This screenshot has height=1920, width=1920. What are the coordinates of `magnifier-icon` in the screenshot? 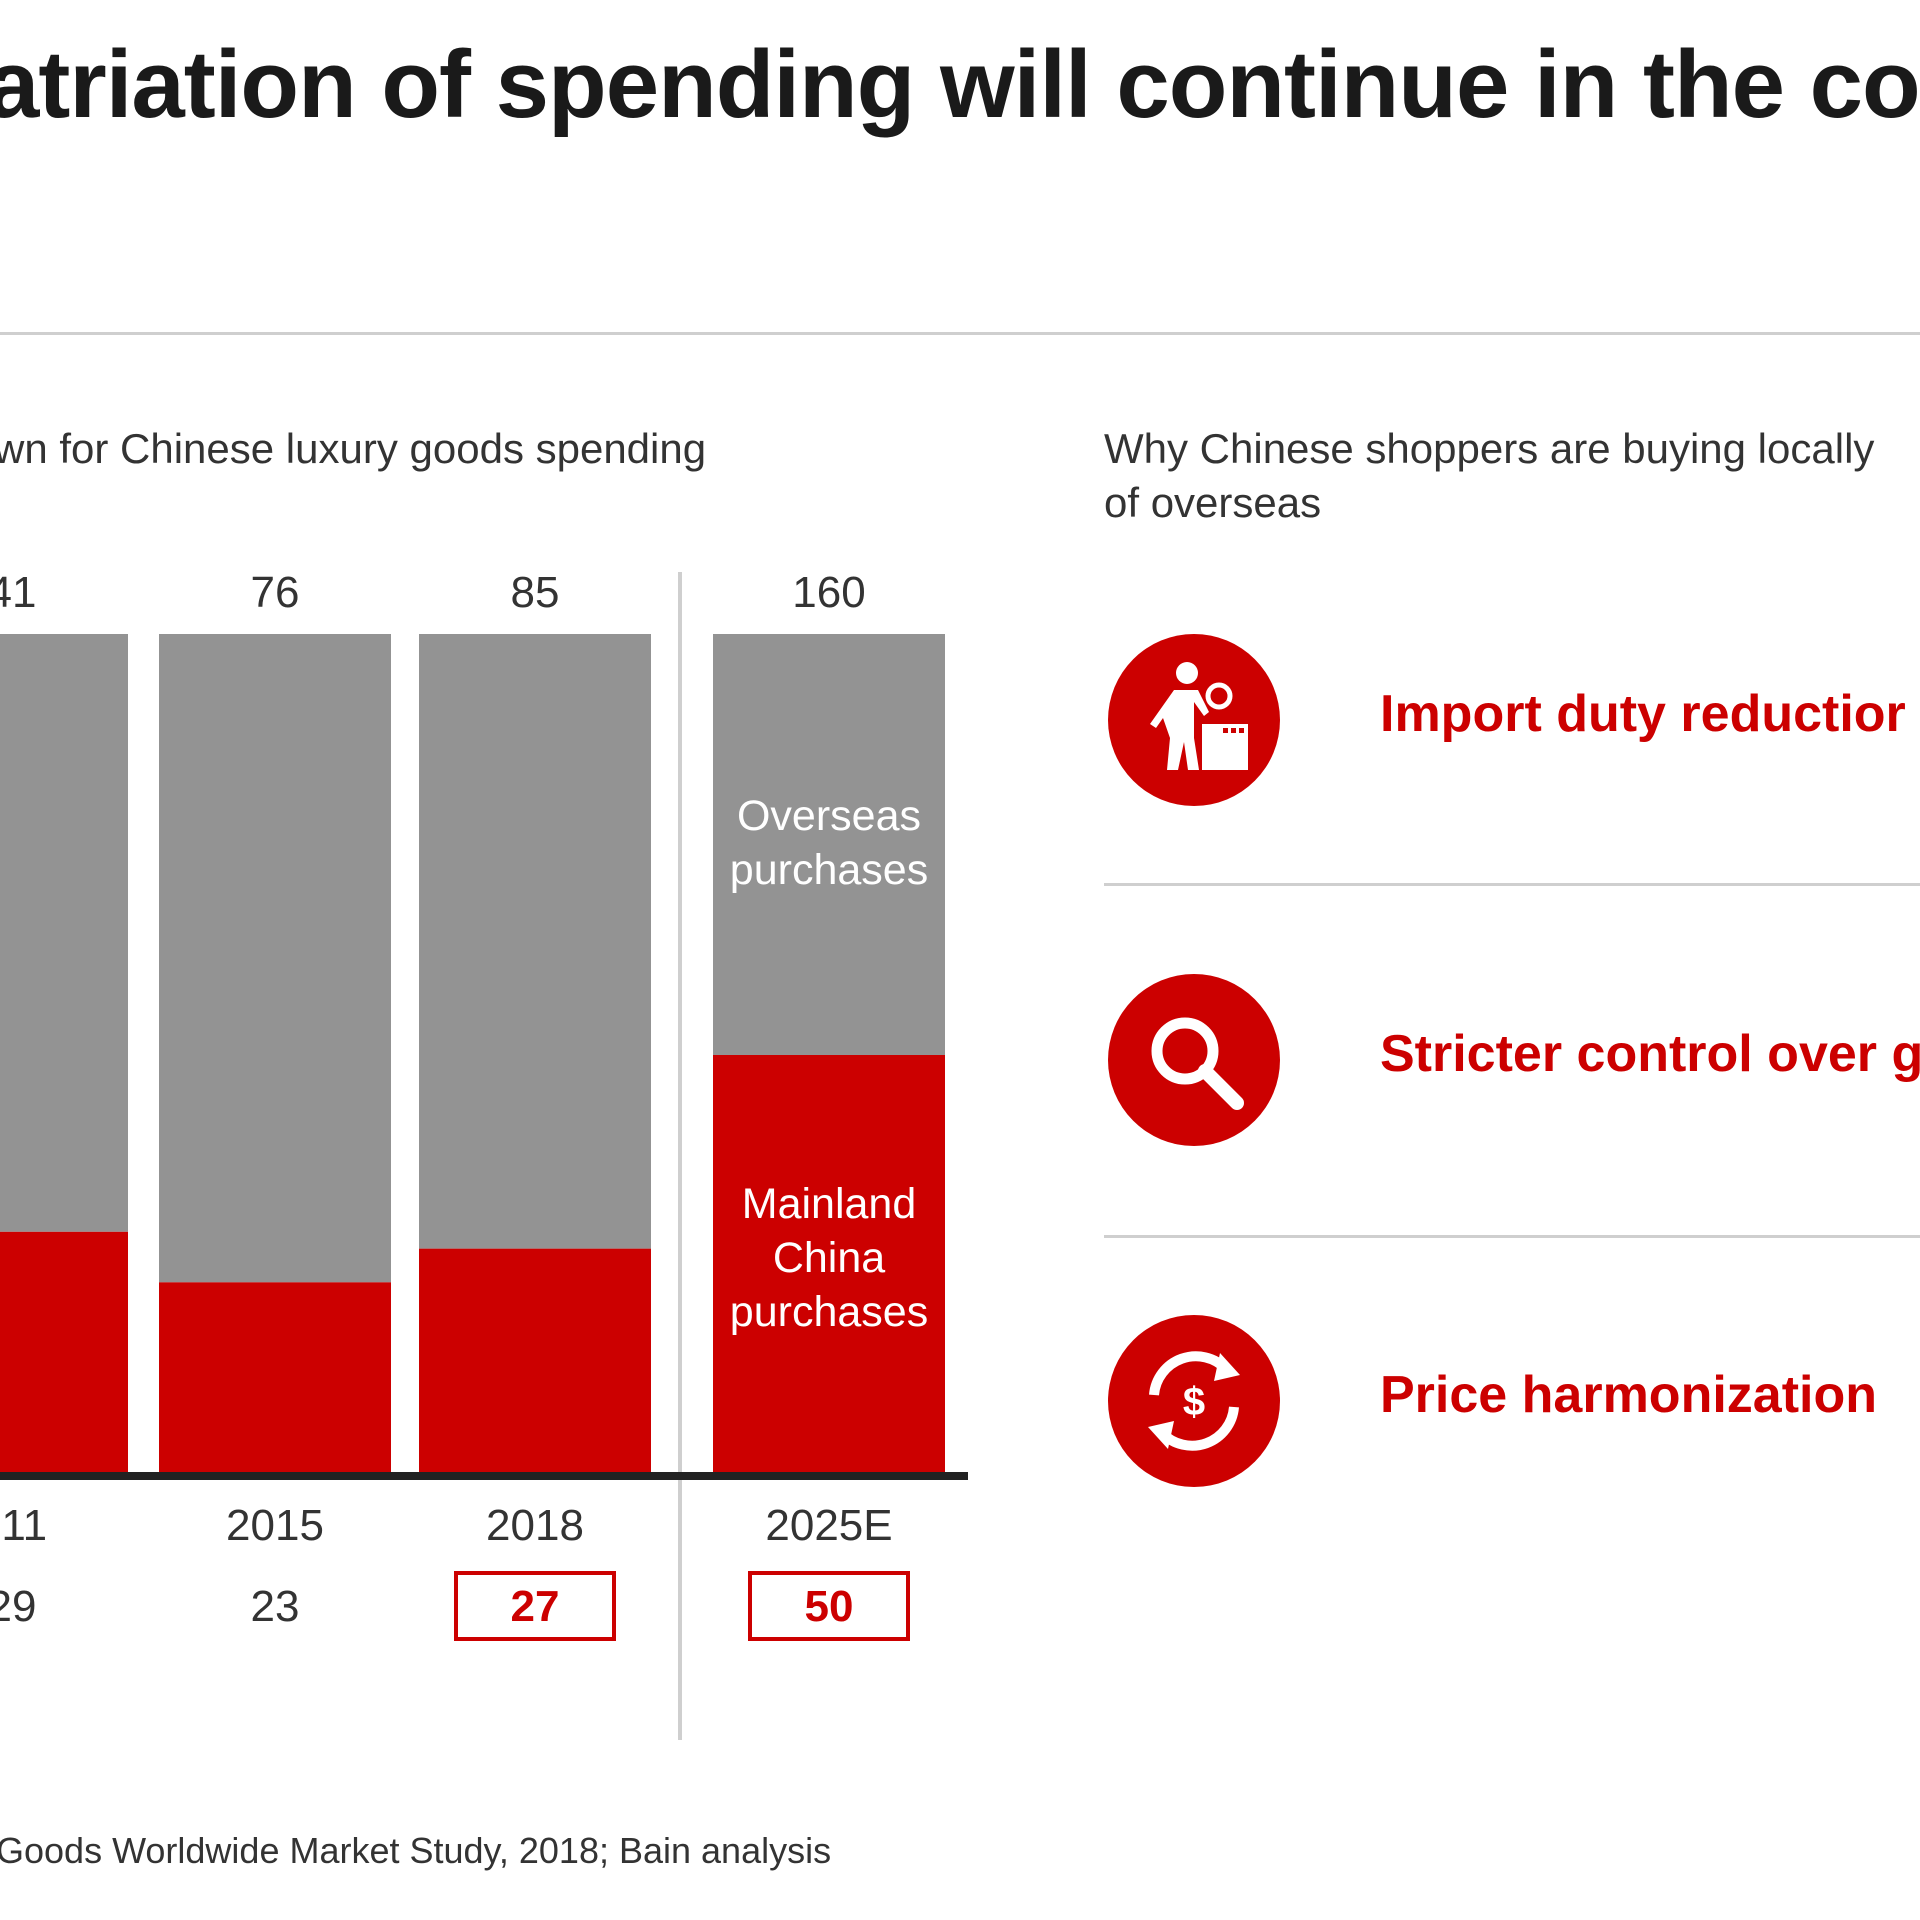 It's located at (1194, 1060).